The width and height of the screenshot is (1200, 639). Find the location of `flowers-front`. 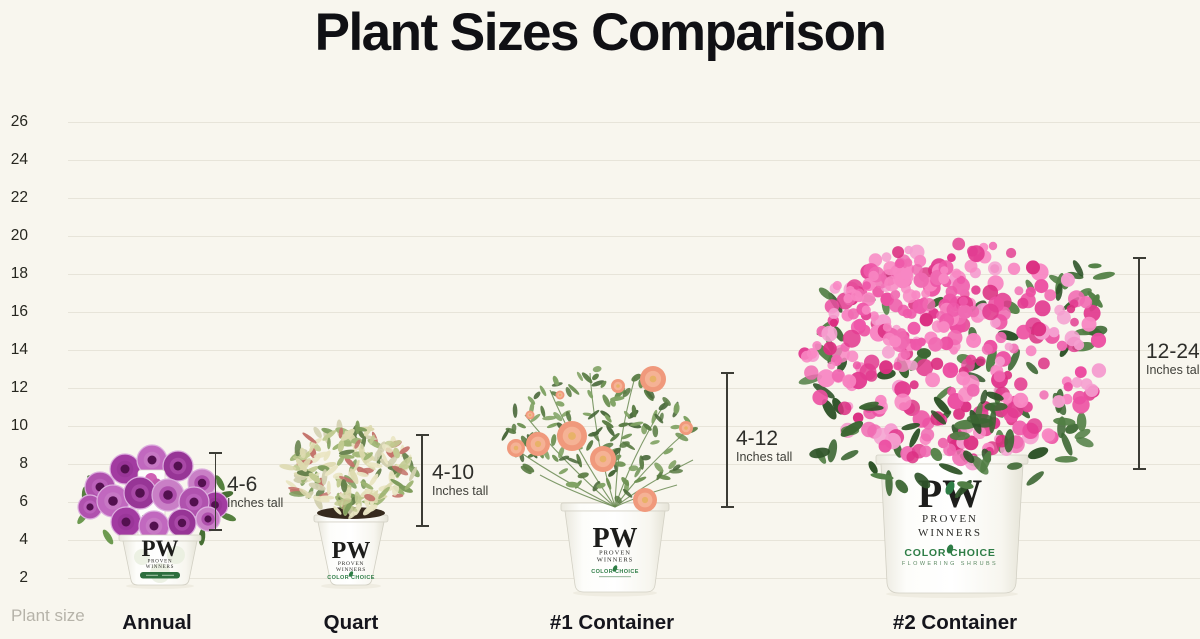

flowers-front is located at coordinates (158, 509).